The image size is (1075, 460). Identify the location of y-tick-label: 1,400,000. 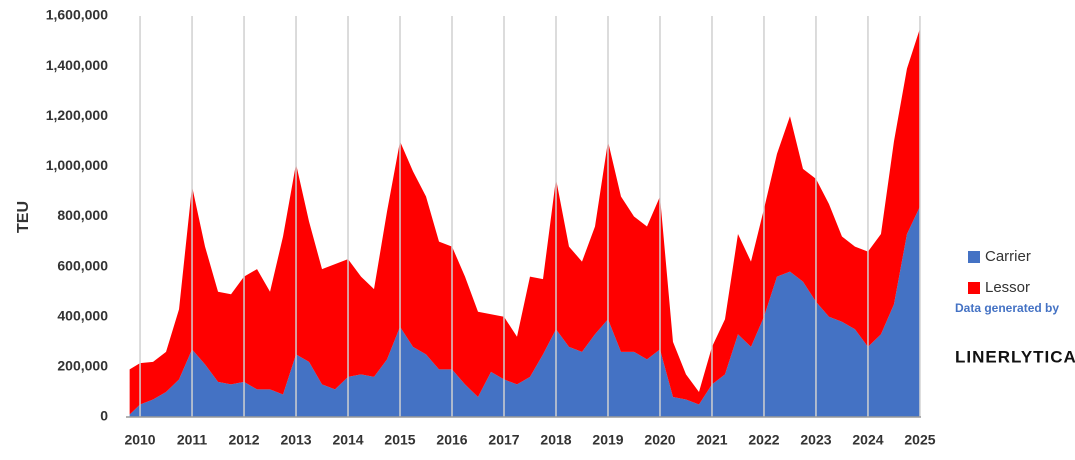
(77, 65).